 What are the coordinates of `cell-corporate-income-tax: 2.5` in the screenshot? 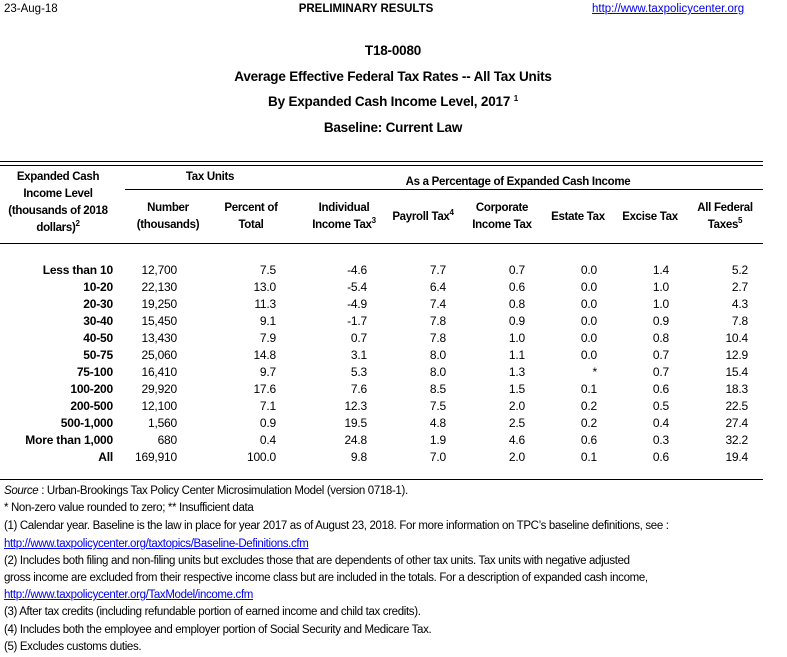 It's located at (516, 423).